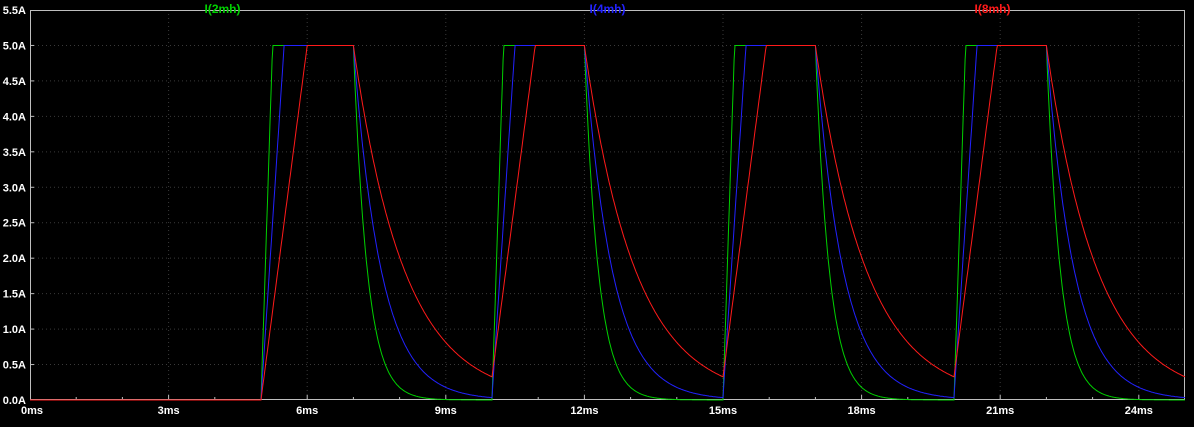 This screenshot has height=427, width=1194. I want to click on legend-trace-2mh: I(2mh), so click(222, 9).